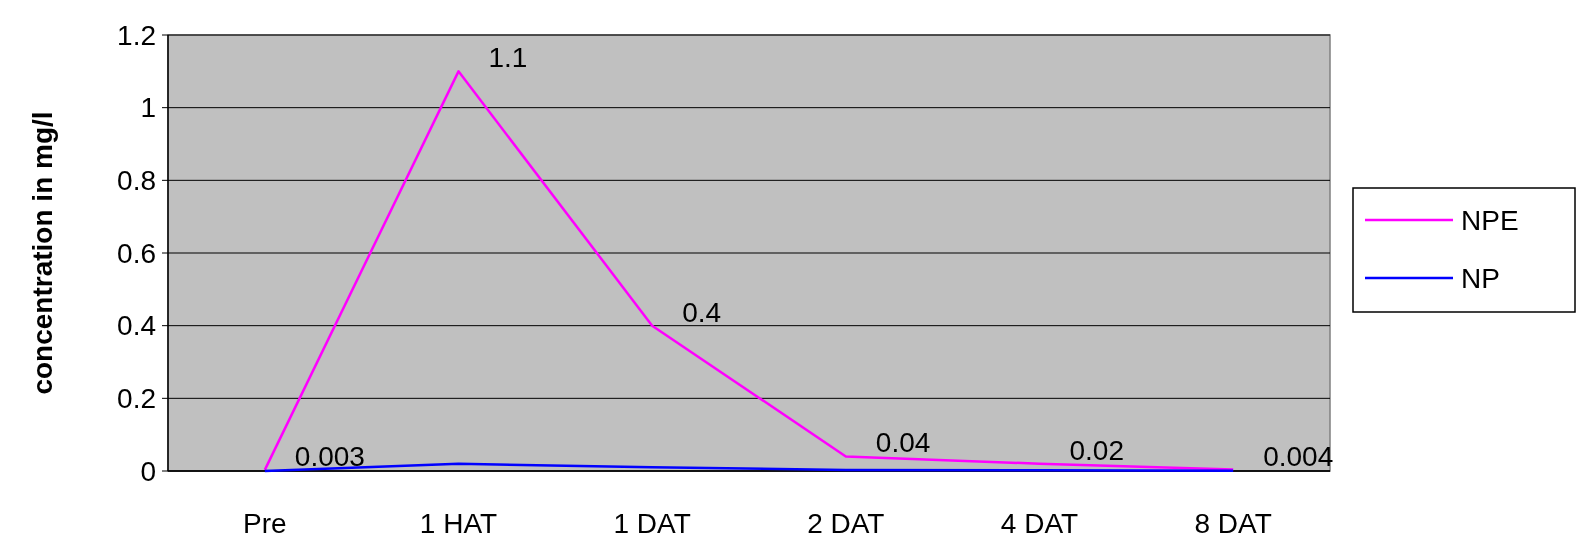  Describe the element at coordinates (148, 471) in the screenshot. I see `y-tick-label: 0` at that location.